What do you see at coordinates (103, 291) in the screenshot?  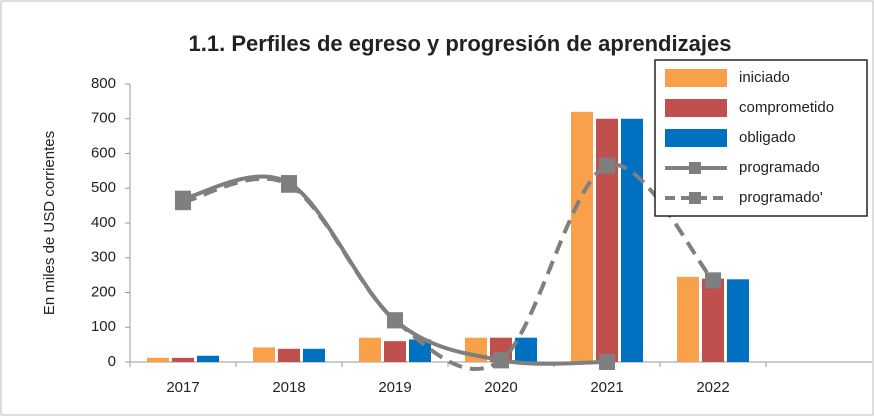 I see `y-tick-label: 200` at bounding box center [103, 291].